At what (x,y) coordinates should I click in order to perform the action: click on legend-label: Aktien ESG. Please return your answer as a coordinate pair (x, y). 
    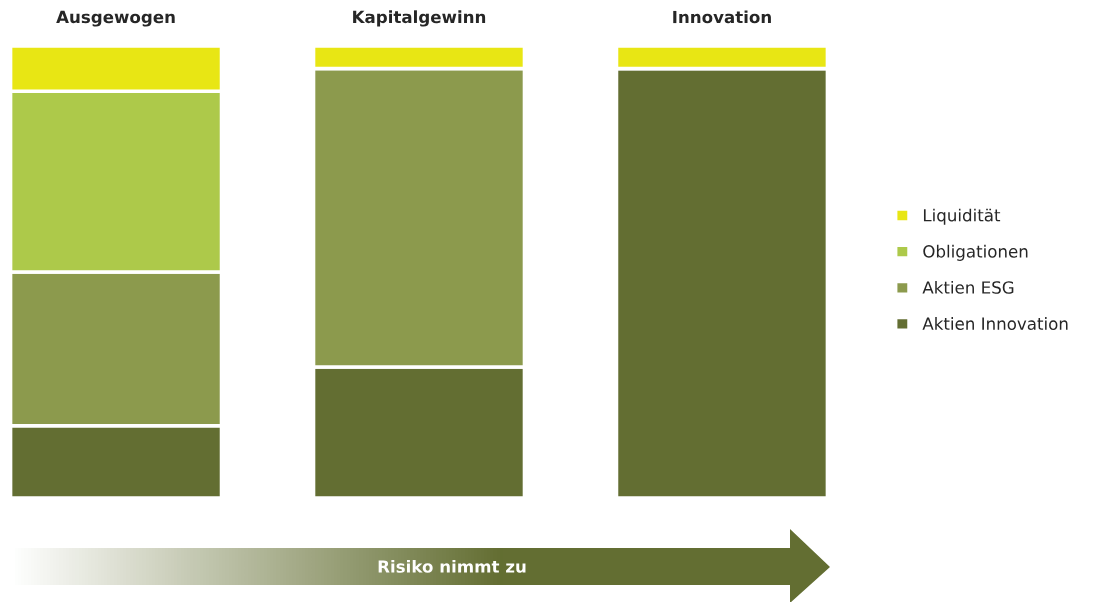
    Looking at the image, I should click on (968, 287).